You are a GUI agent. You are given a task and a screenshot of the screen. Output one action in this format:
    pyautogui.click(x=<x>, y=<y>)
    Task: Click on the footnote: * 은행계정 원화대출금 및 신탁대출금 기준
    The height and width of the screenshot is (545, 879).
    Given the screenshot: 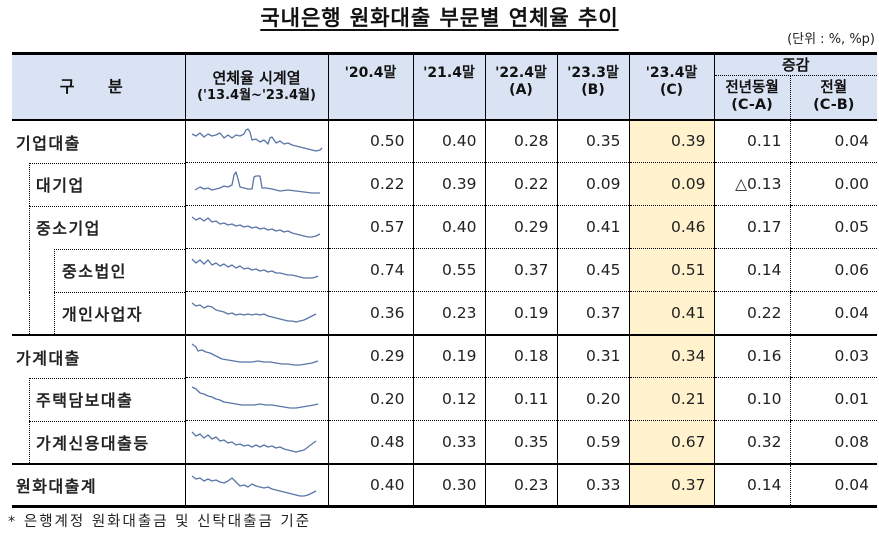 What is the action you would take?
    pyautogui.click(x=160, y=522)
    